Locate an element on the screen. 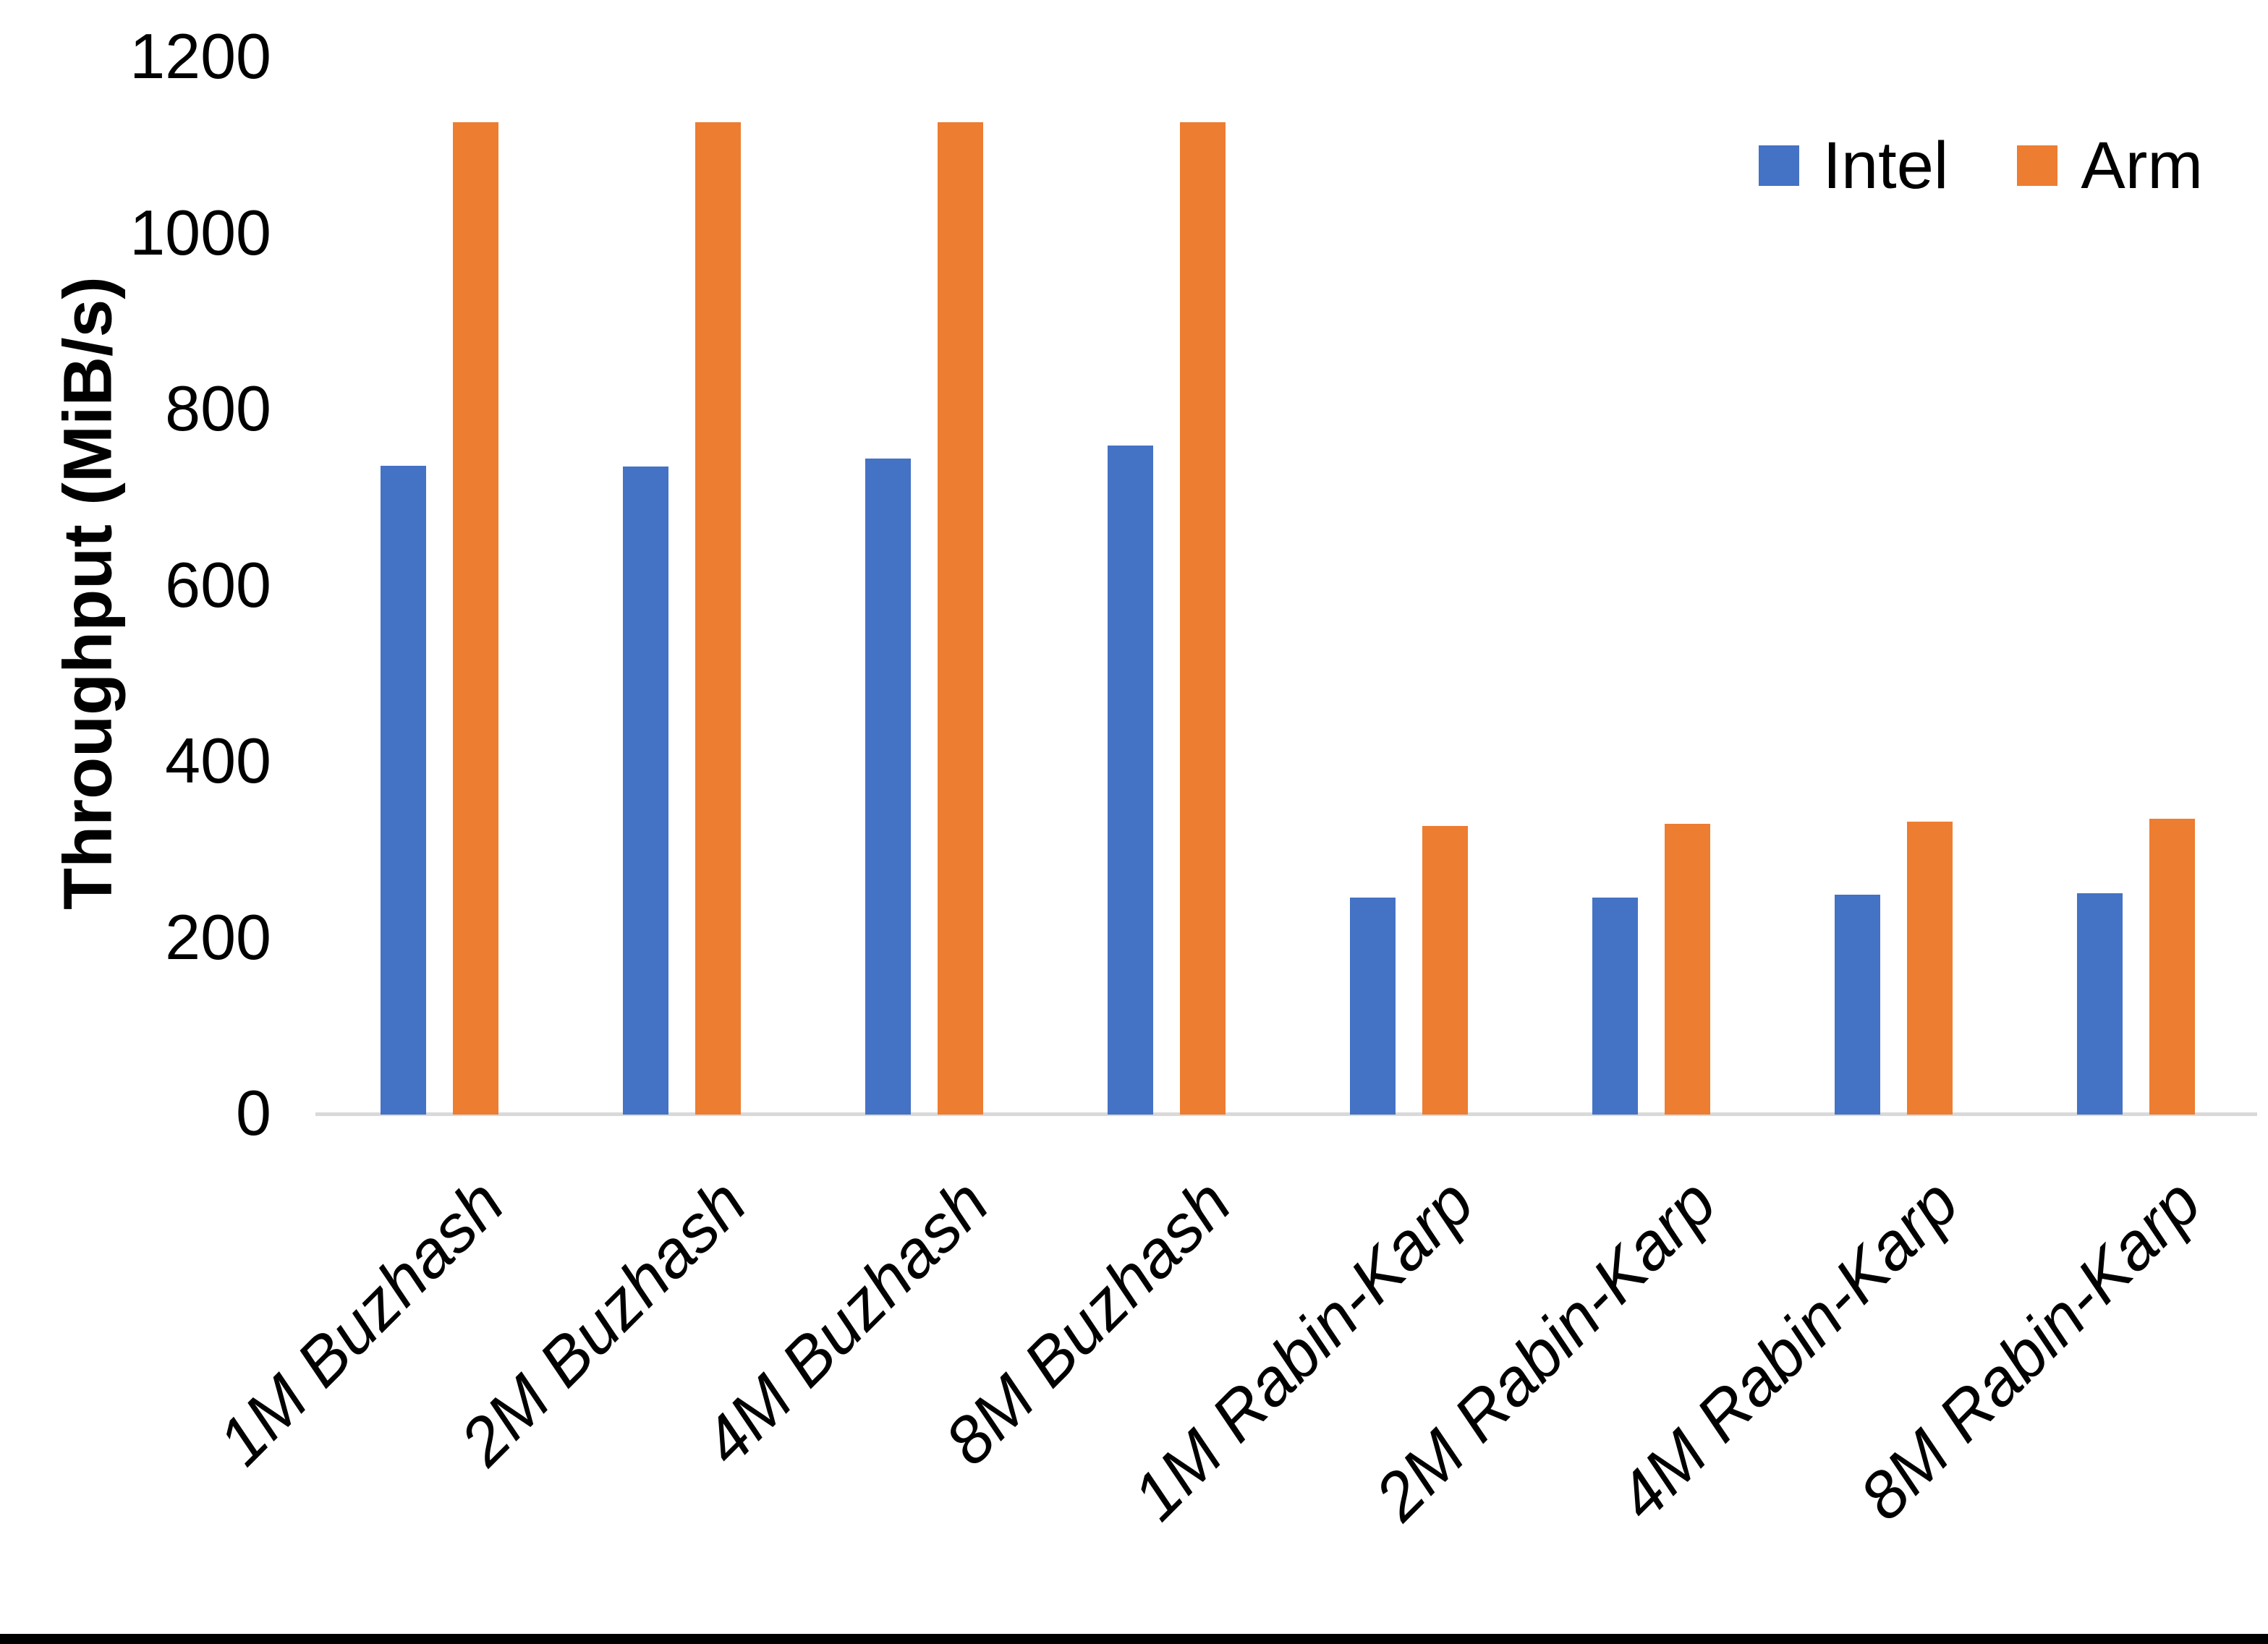 The width and height of the screenshot is (2268, 1644). y-tick-label: 600 is located at coordinates (218, 584).